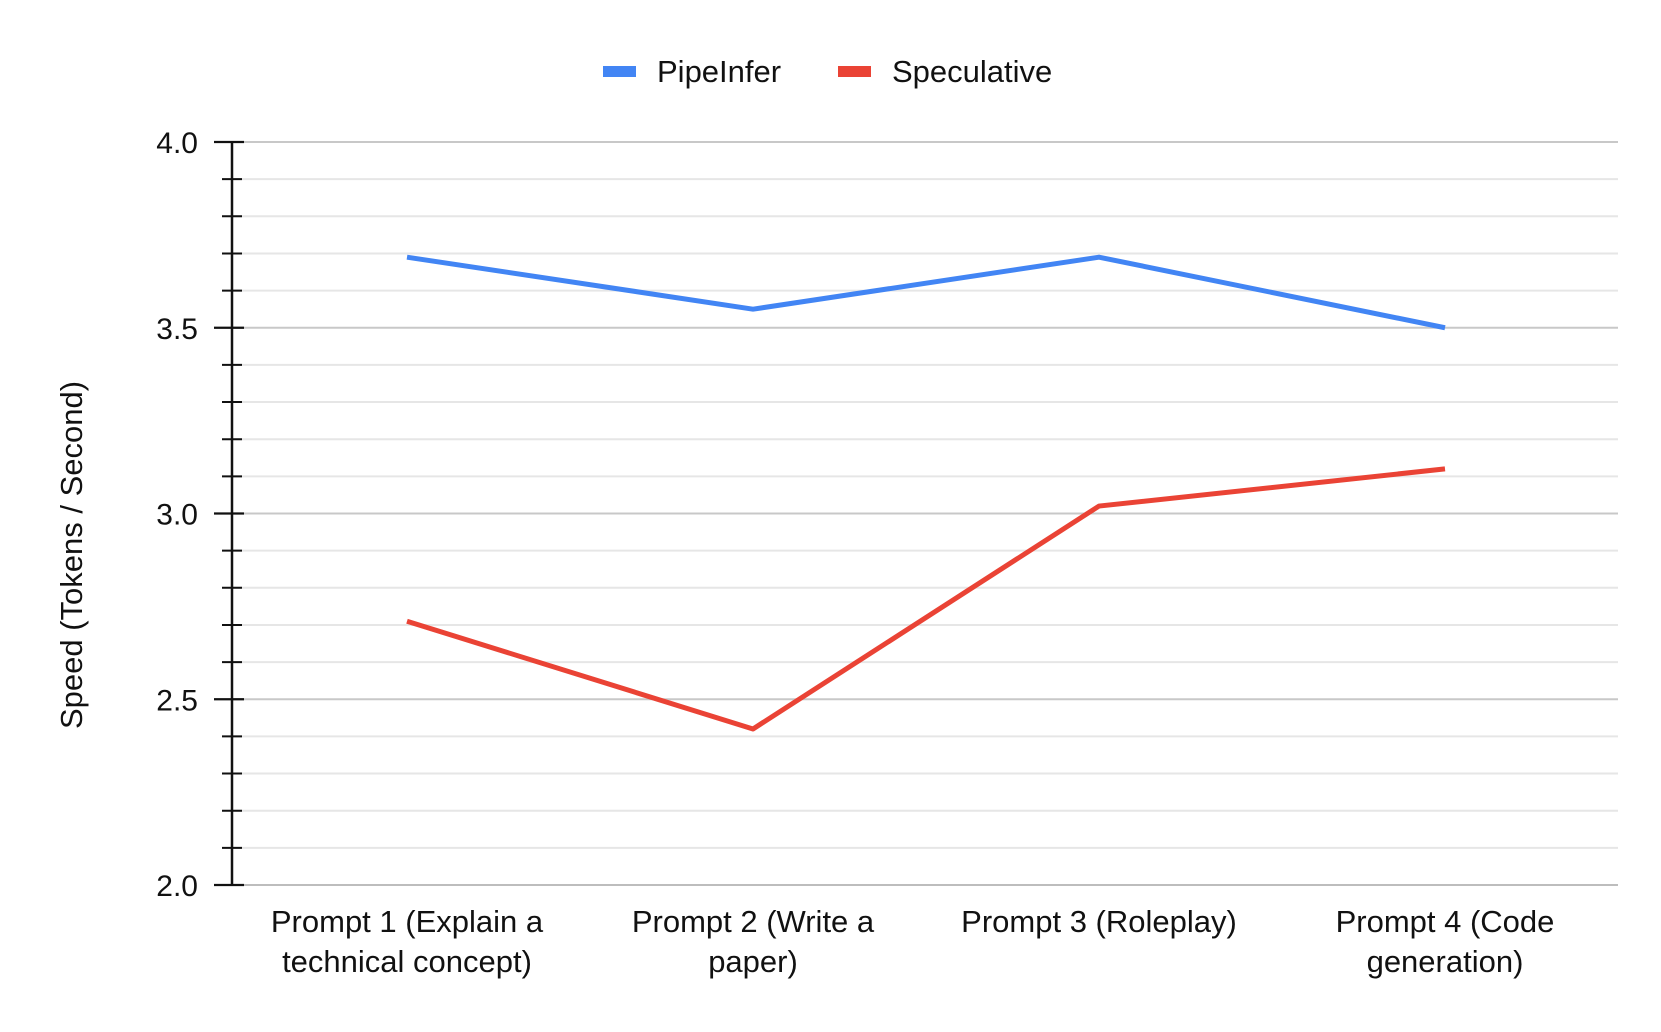 The width and height of the screenshot is (1661, 1032). Describe the element at coordinates (827, 71) in the screenshot. I see `legend: PipeInfer Speculative` at that location.